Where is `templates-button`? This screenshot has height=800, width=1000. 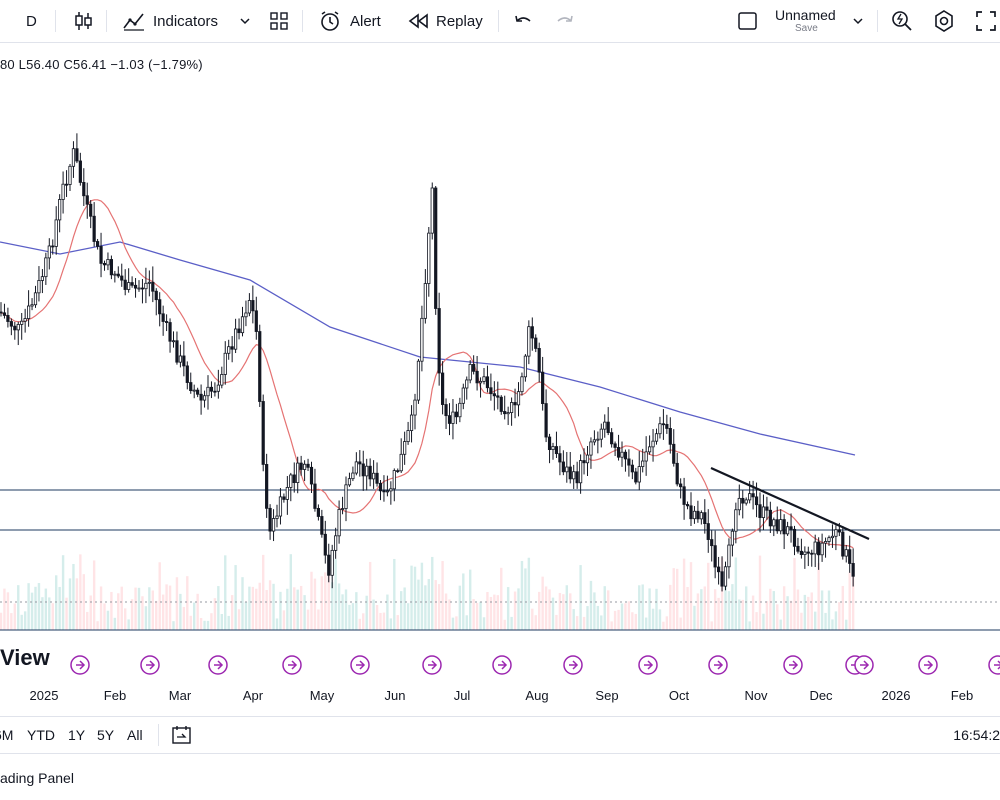 templates-button is located at coordinates (279, 21).